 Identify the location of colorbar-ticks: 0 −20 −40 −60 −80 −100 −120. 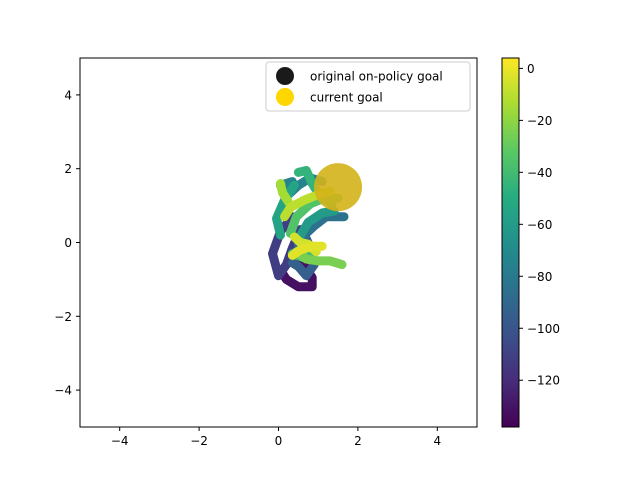
(539, 225).